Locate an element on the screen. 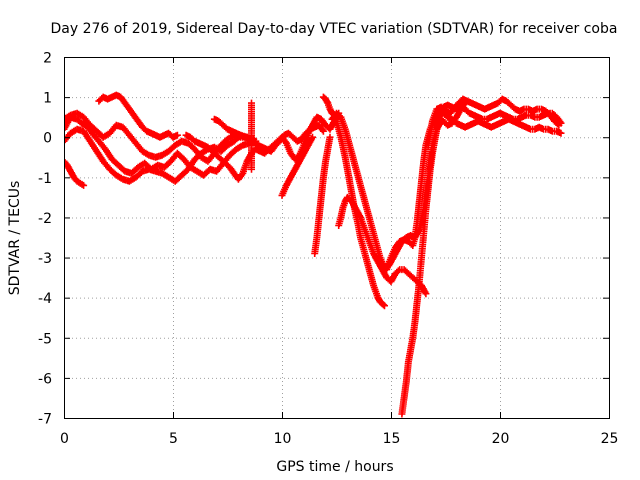 The image size is (640, 480). y-tick-label: 2 is located at coordinates (47, 59).